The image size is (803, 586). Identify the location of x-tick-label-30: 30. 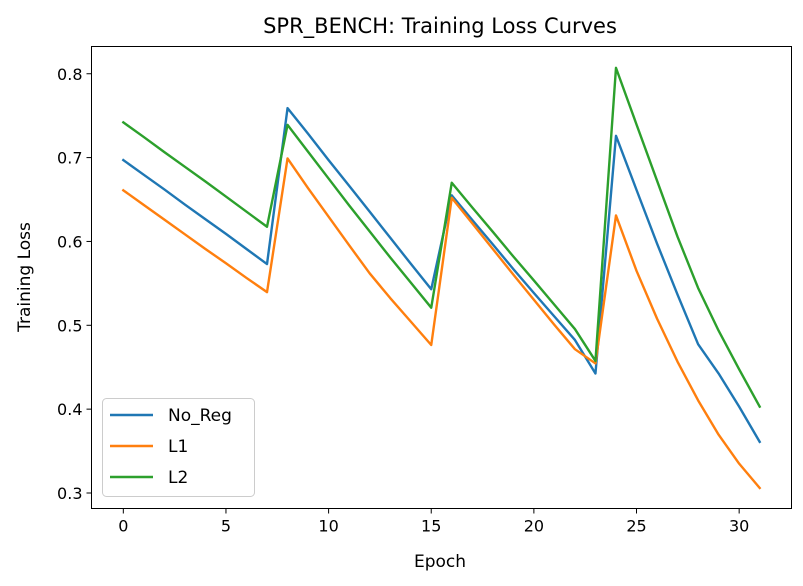
(739, 526).